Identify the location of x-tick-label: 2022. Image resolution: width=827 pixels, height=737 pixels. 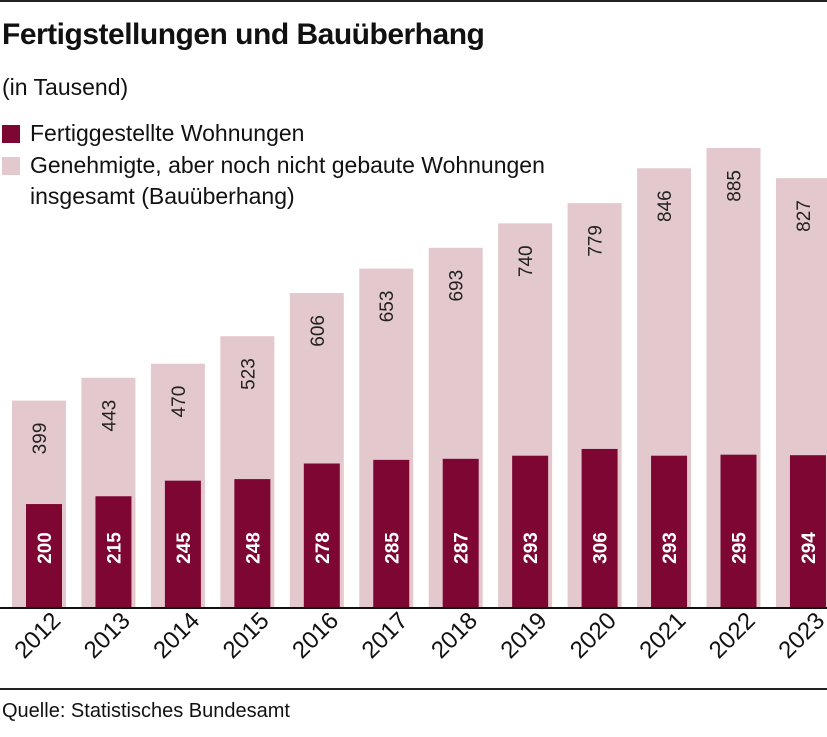
(732, 635).